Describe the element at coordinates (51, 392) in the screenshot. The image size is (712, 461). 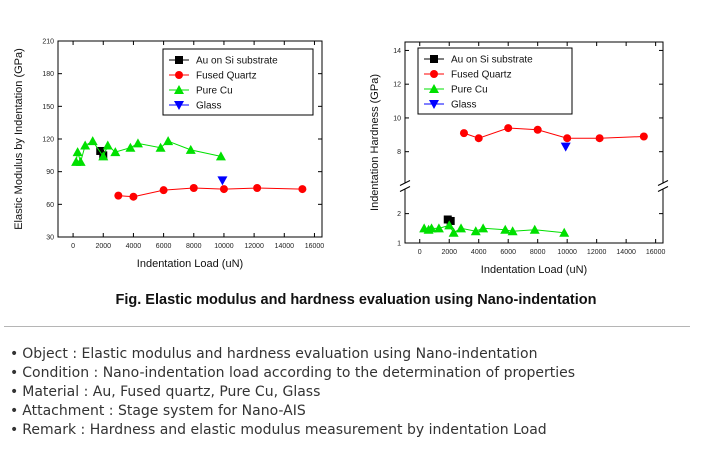
I see `info-label: Material` at that location.